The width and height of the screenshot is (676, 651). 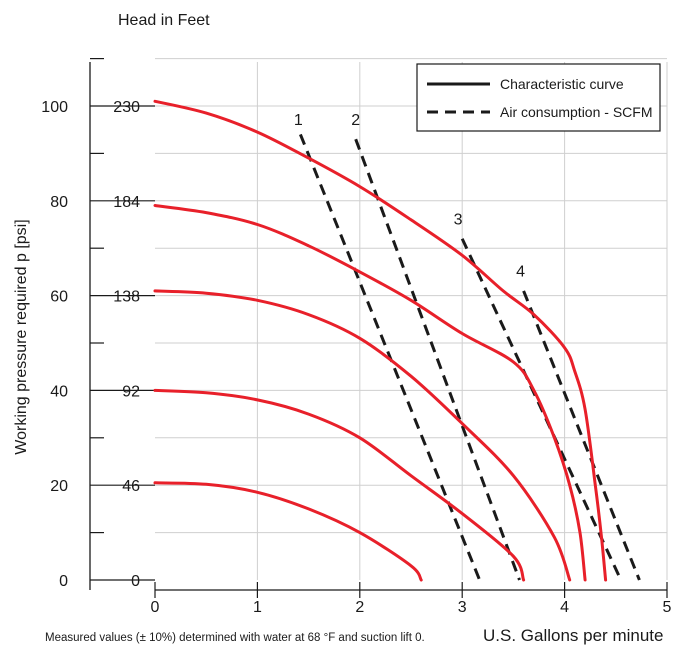 I want to click on y-tick-label-psi: 80, so click(x=59, y=202).